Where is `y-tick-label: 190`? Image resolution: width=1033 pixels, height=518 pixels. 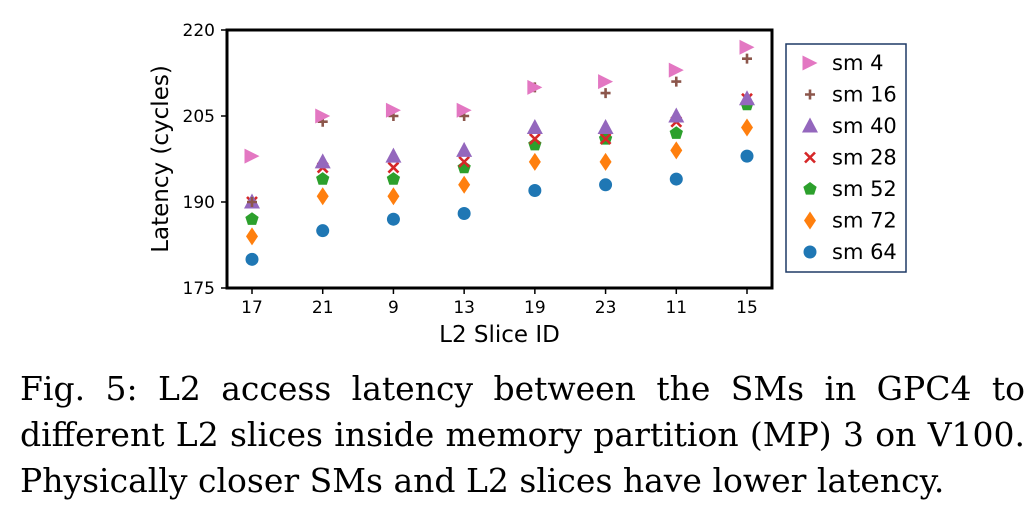
y-tick-label: 190 is located at coordinates (199, 203).